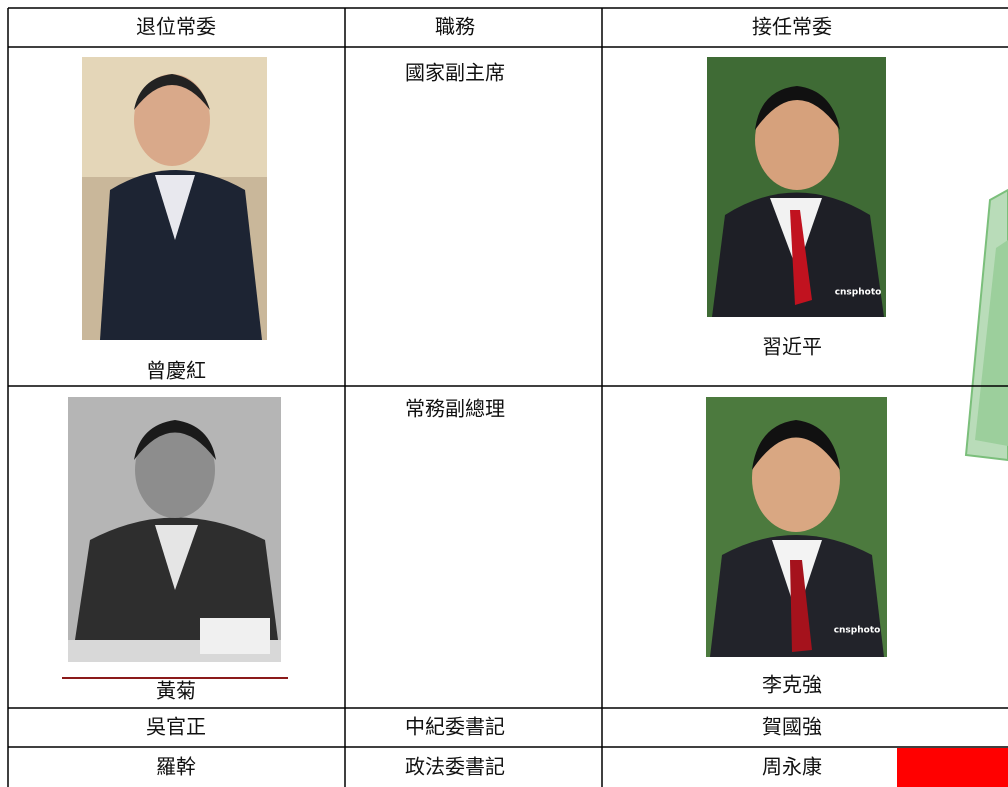 This screenshot has width=1008, height=787. I want to click on position-cell: 中紀委書記, so click(455, 727).